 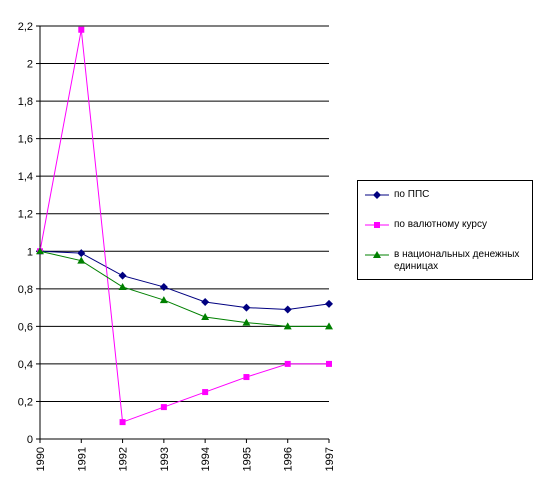 What do you see at coordinates (124, 459) in the screenshot?
I see `x-tick-label: 1992` at bounding box center [124, 459].